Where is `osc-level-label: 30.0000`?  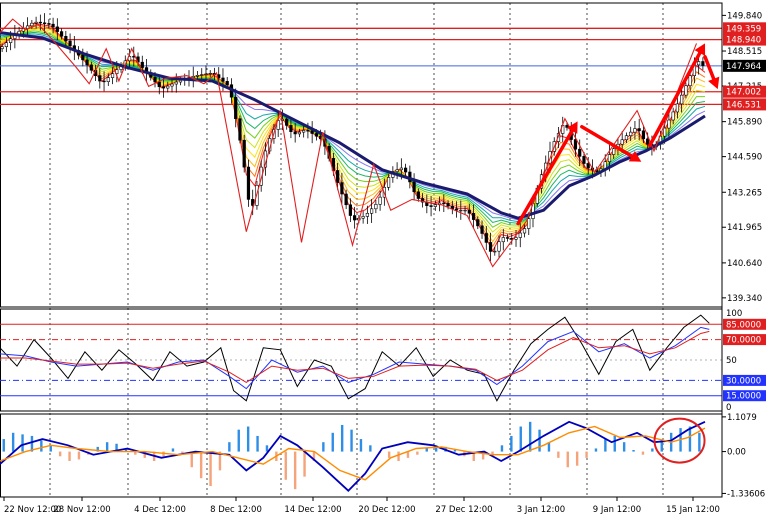
osc-level-label: 30.0000 is located at coordinates (743, 381).